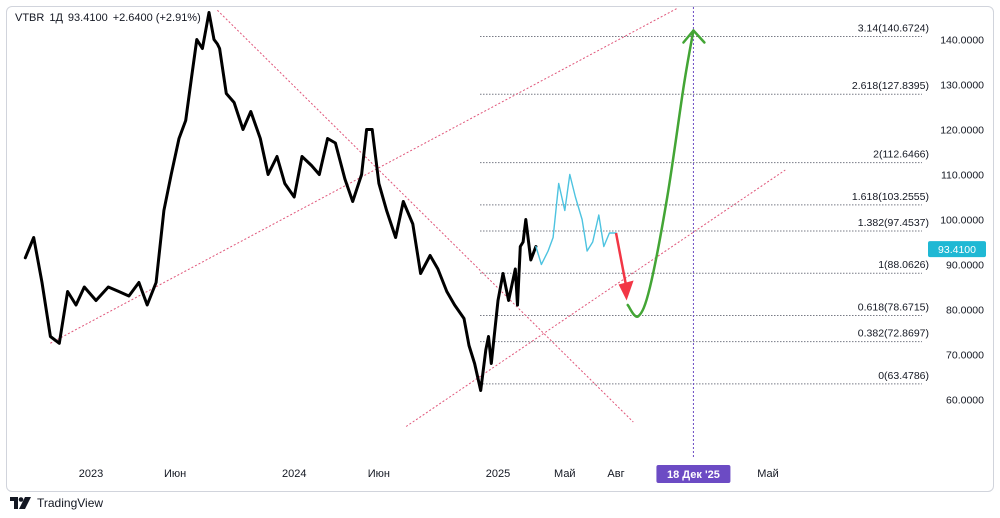  I want to click on forecast-up-line, so click(660, 173).